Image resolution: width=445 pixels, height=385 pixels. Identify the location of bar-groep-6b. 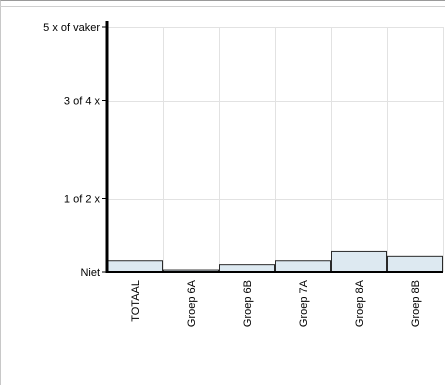
(247, 268).